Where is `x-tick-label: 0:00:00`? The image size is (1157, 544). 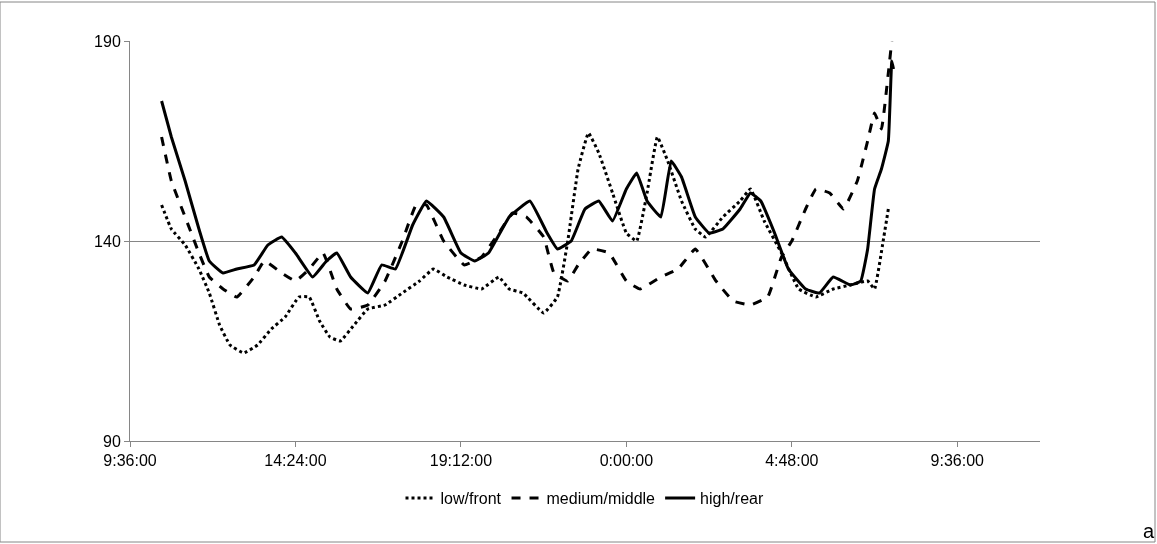
x-tick-label: 0:00:00 is located at coordinates (626, 461).